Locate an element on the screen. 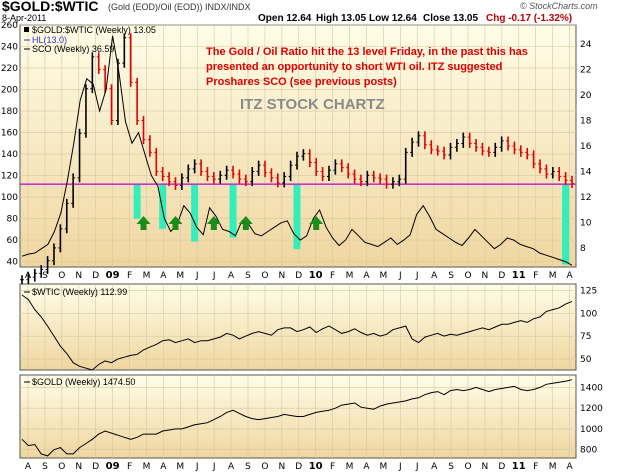 This screenshot has width=618, height=472. y-tick-left: 140 is located at coordinates (9, 155).